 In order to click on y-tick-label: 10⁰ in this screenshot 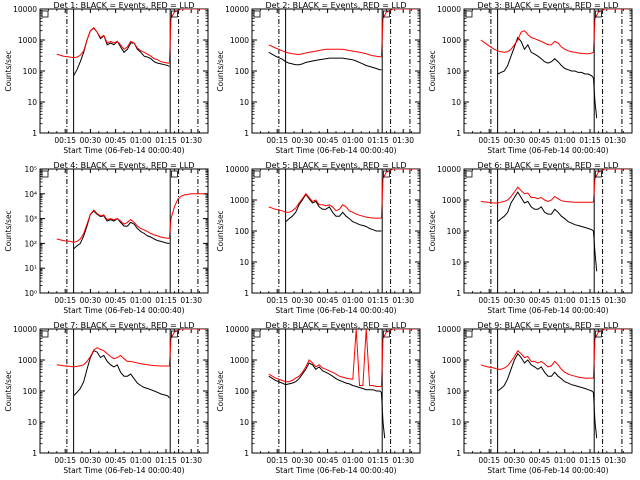, I will do `click(30, 293)`.